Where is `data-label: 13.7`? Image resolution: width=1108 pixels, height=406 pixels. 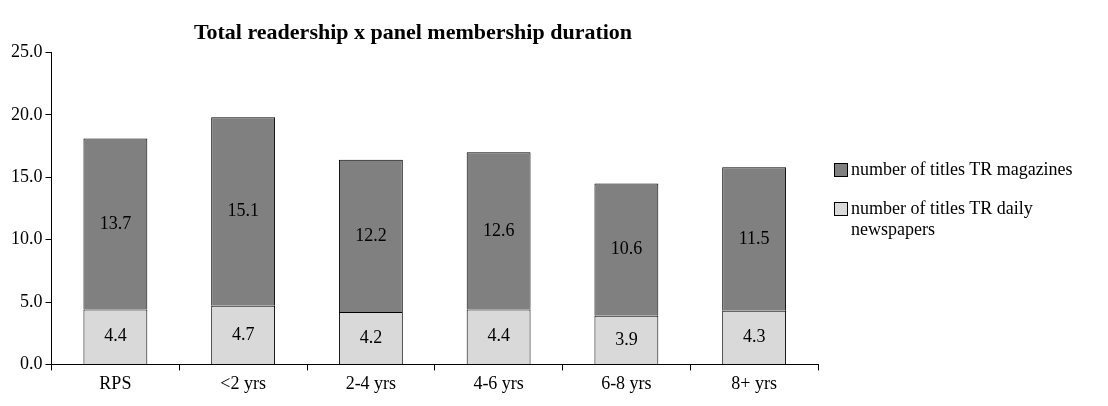 data-label: 13.7 is located at coordinates (115, 222).